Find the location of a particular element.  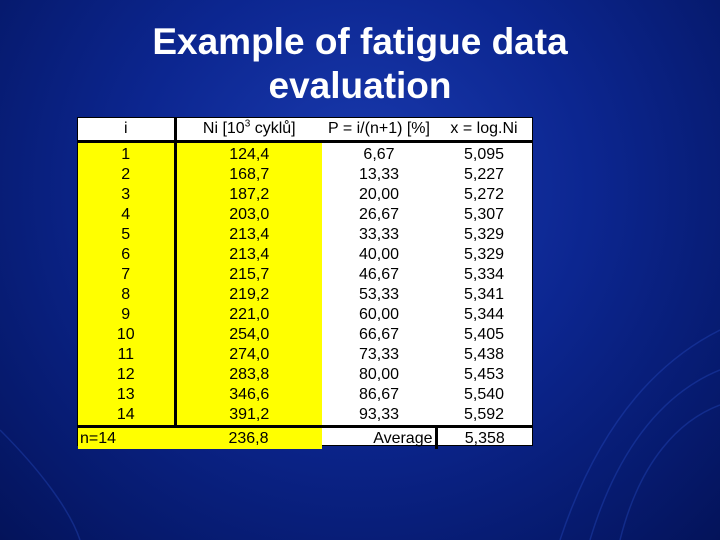

table-row: 9 221,0 60,00 5,344 is located at coordinates (305, 315).